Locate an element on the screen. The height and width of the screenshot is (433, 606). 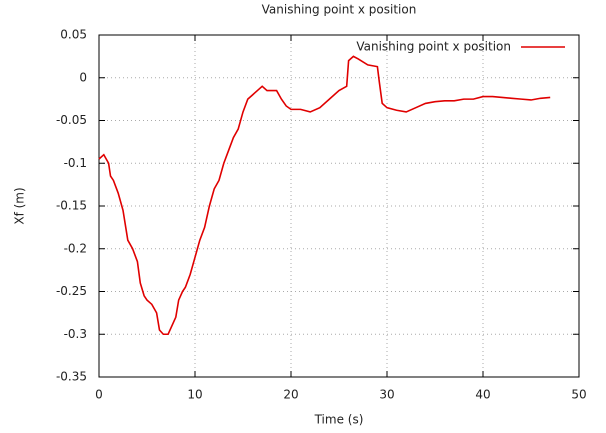
x-tick-label: 0 is located at coordinates (99, 395).